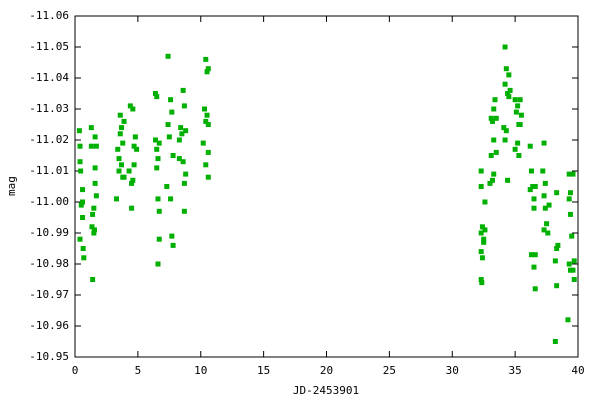 The image size is (600, 400). I want to click on y-tick-label: -10.98, so click(49, 263).